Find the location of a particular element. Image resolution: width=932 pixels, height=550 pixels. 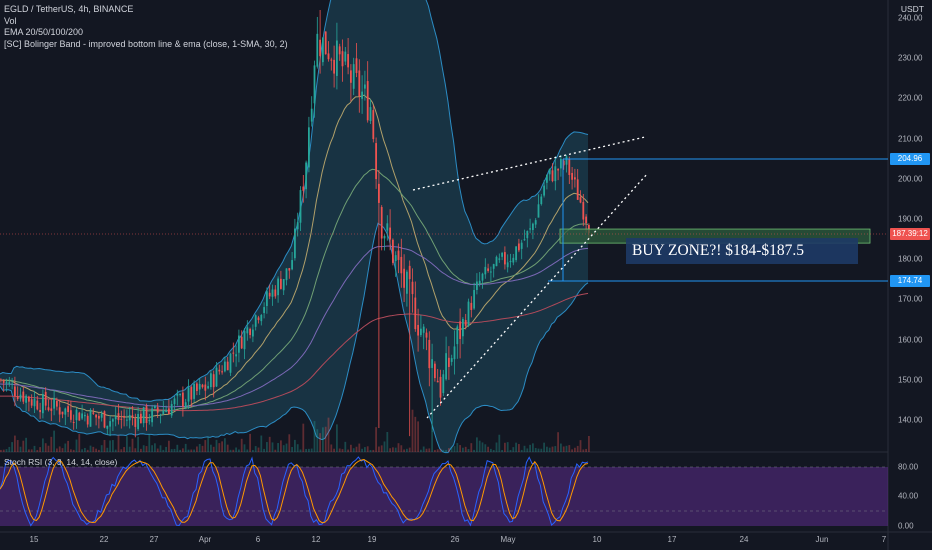

price-tick: 210.00 is located at coordinates (910, 139).